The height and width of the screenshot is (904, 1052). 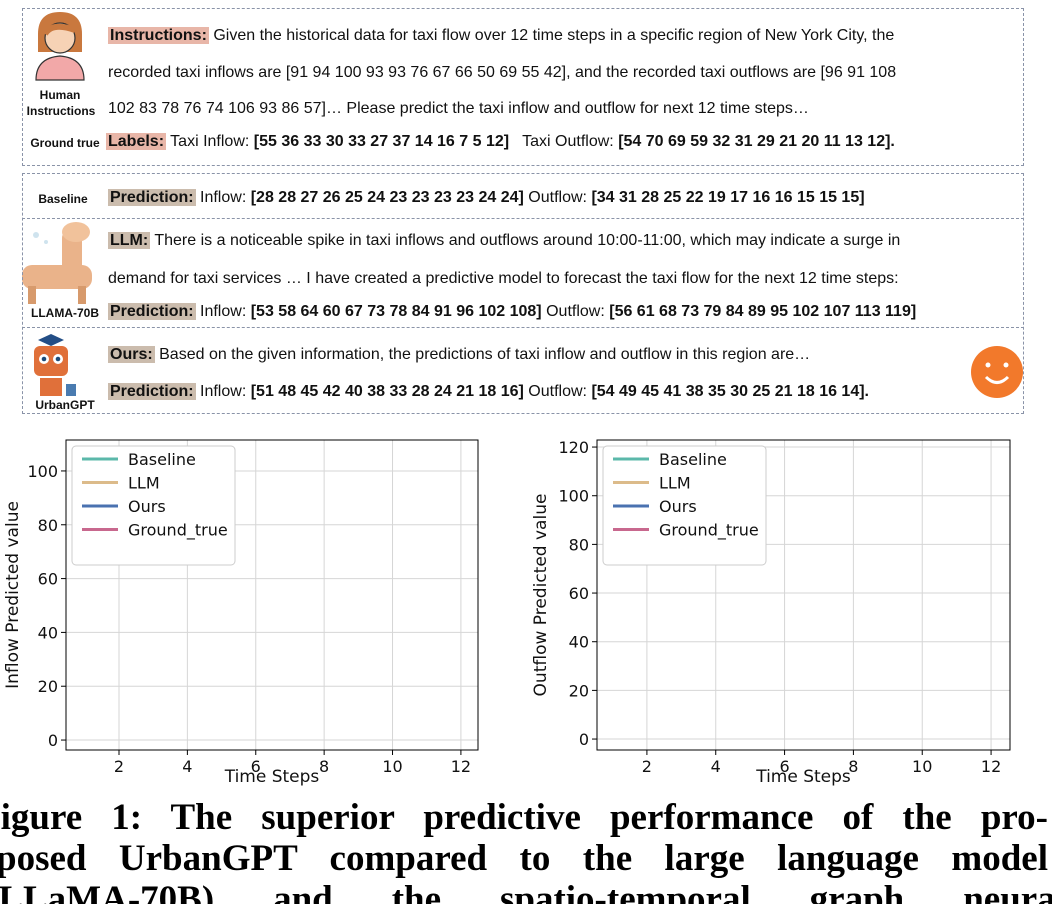 I want to click on values-text: [51 48 45 42 40 38 33 28 24 21 18 16], so click(x=387, y=391).